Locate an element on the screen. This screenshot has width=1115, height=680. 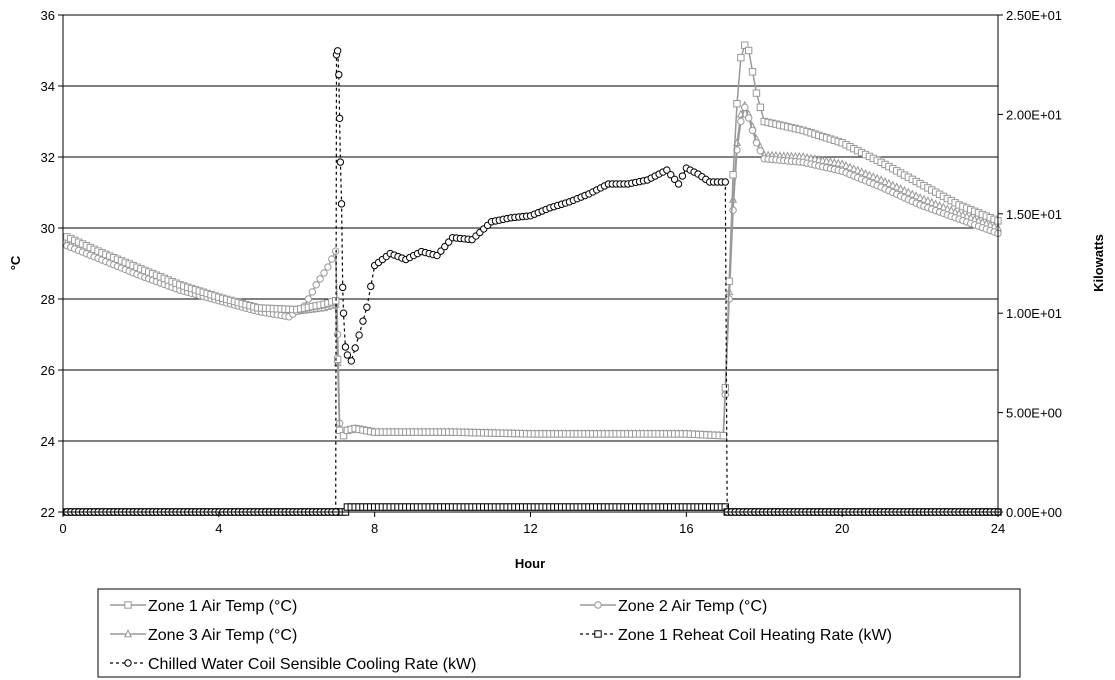
y2-tick-label: 1.50E+01 is located at coordinates (1034, 214).